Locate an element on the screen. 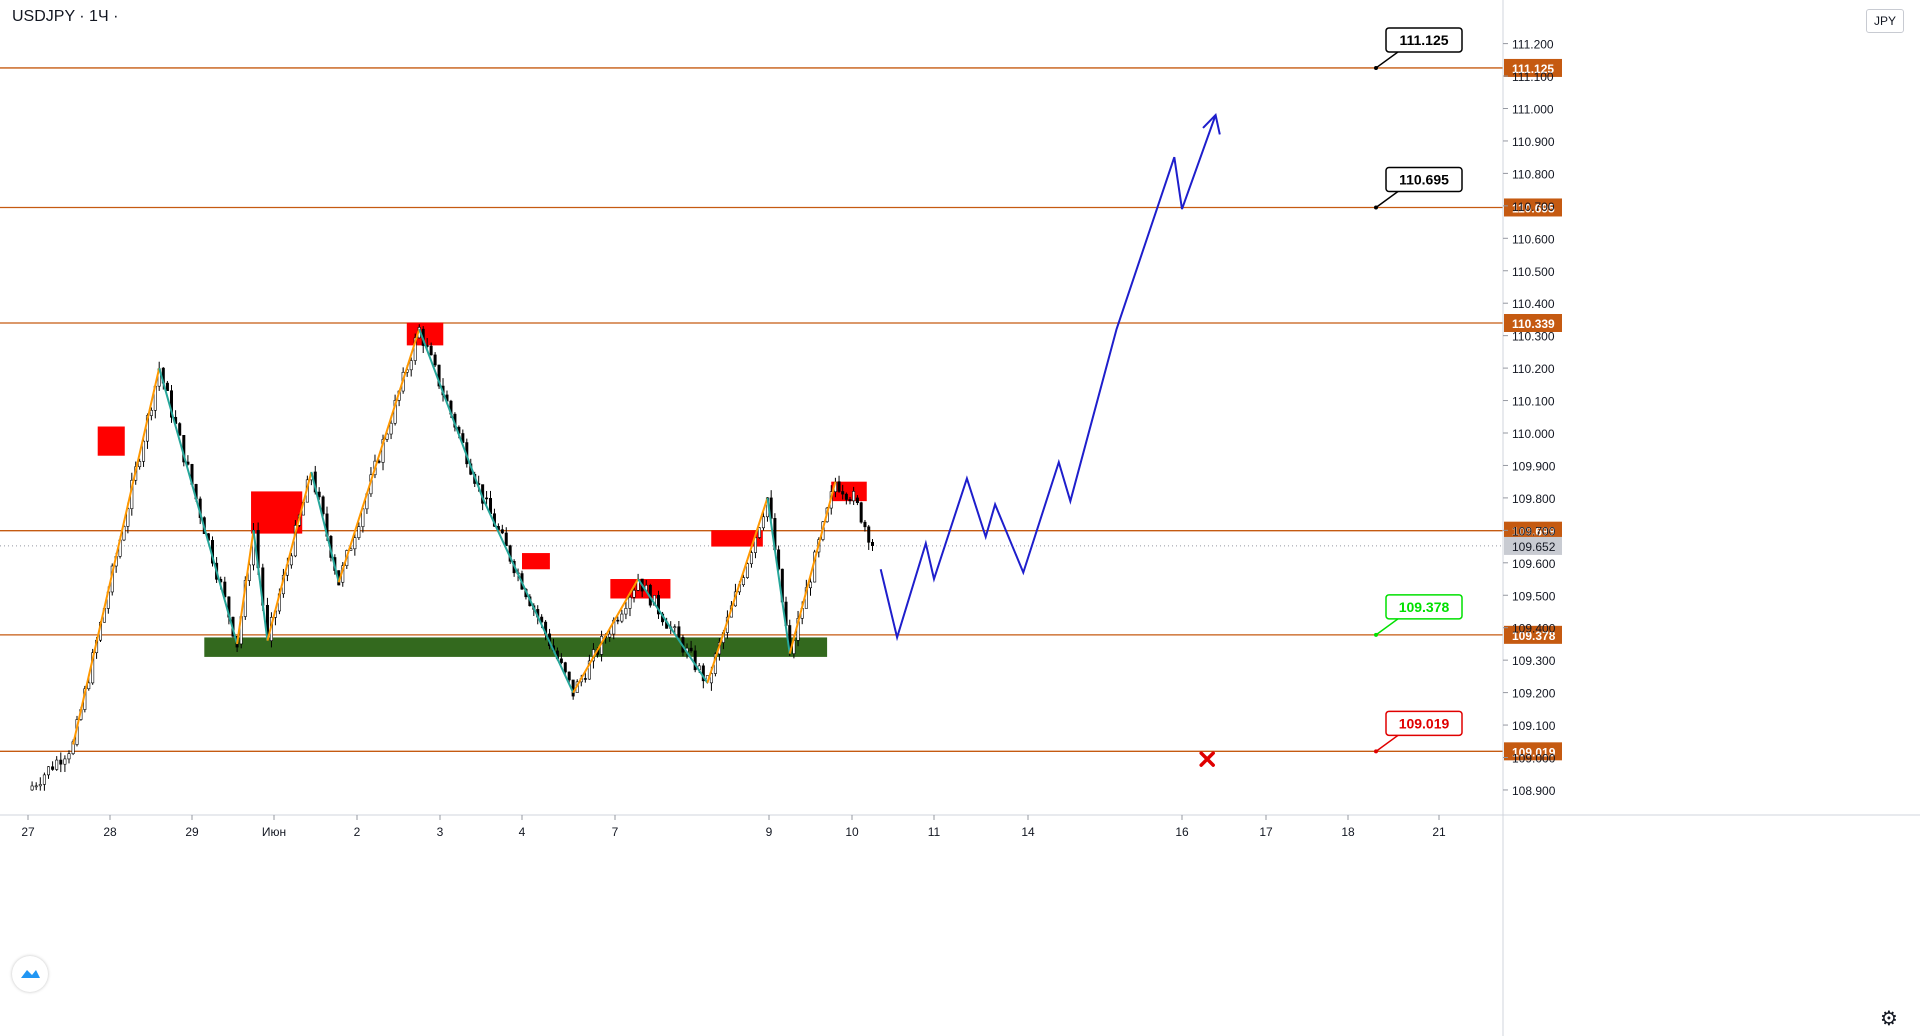  price-tick-label: 109.500 is located at coordinates (1534, 596).